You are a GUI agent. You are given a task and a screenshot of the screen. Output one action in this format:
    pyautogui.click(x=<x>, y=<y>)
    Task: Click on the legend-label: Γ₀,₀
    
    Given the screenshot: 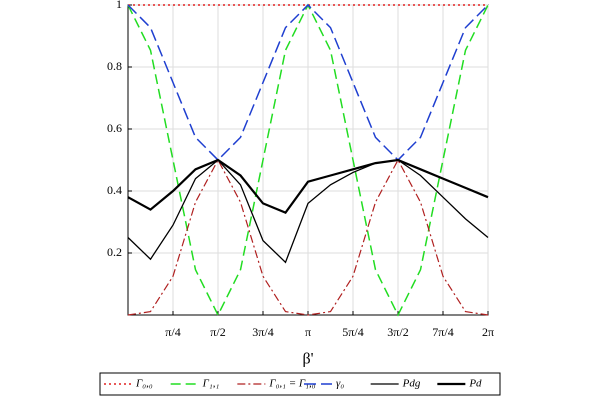 What is the action you would take?
    pyautogui.click(x=144, y=384)
    